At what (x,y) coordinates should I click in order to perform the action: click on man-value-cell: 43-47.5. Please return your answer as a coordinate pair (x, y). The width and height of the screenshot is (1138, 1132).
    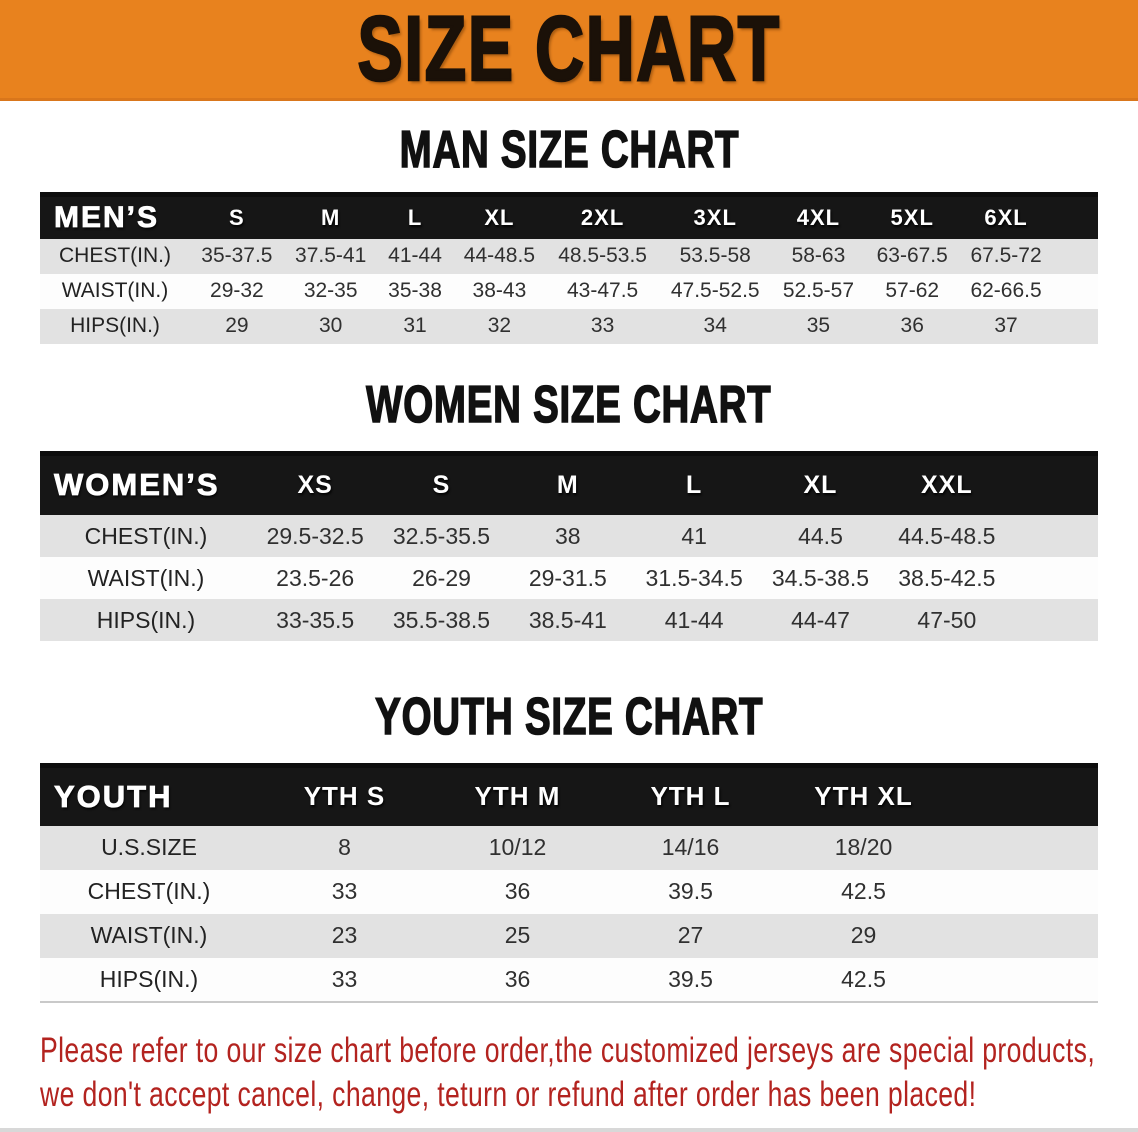
    Looking at the image, I should click on (602, 290).